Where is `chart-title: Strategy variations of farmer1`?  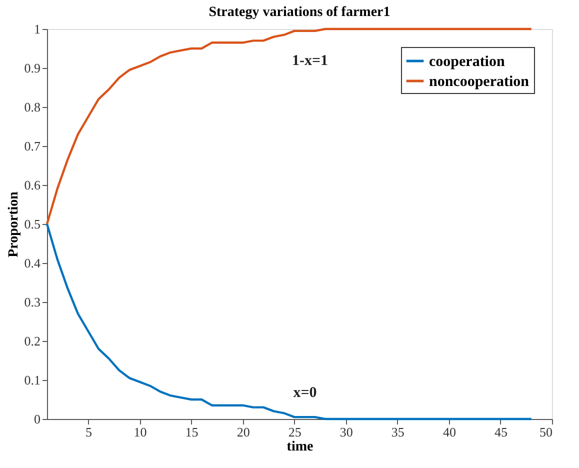 chart-title: Strategy variations of farmer1 is located at coordinates (299, 12).